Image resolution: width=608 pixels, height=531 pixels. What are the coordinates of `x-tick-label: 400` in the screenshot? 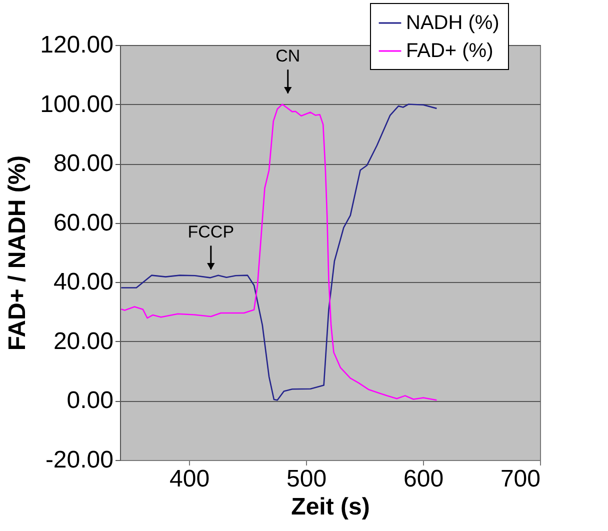 It's located at (190, 479).